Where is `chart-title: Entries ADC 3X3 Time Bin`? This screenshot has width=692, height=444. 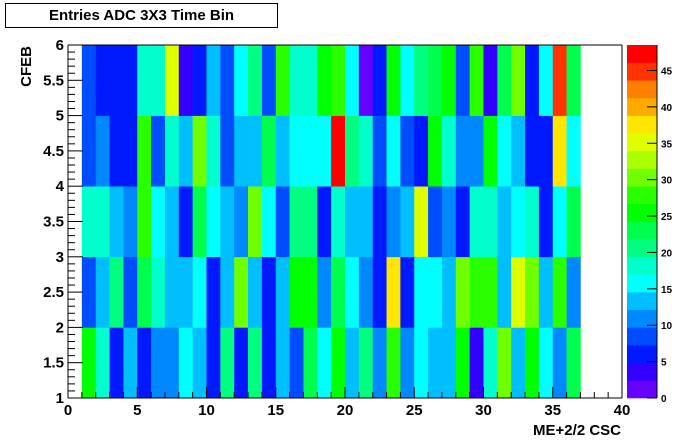
chart-title: Entries ADC 3X3 Time Bin is located at coordinates (141, 15).